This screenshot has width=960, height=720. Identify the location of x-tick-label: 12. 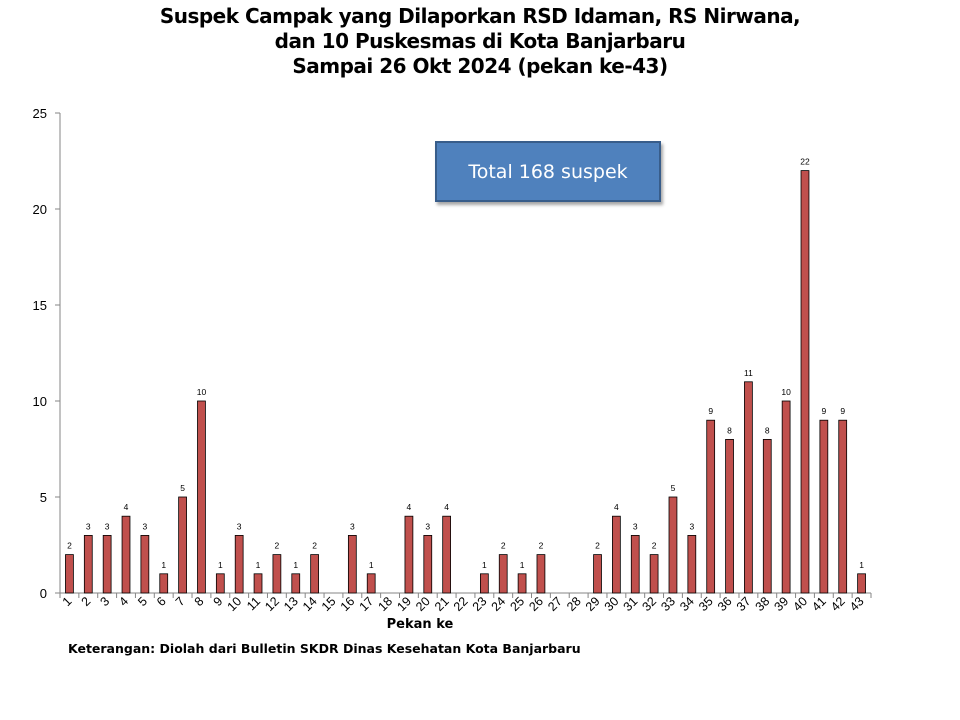
(272, 604).